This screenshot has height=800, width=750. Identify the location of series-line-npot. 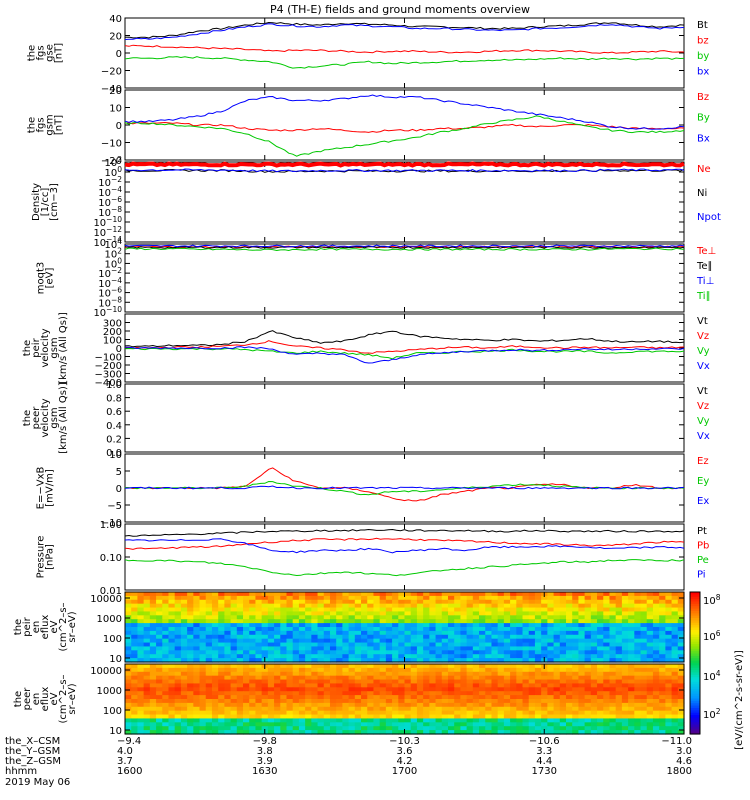
(404, 170).